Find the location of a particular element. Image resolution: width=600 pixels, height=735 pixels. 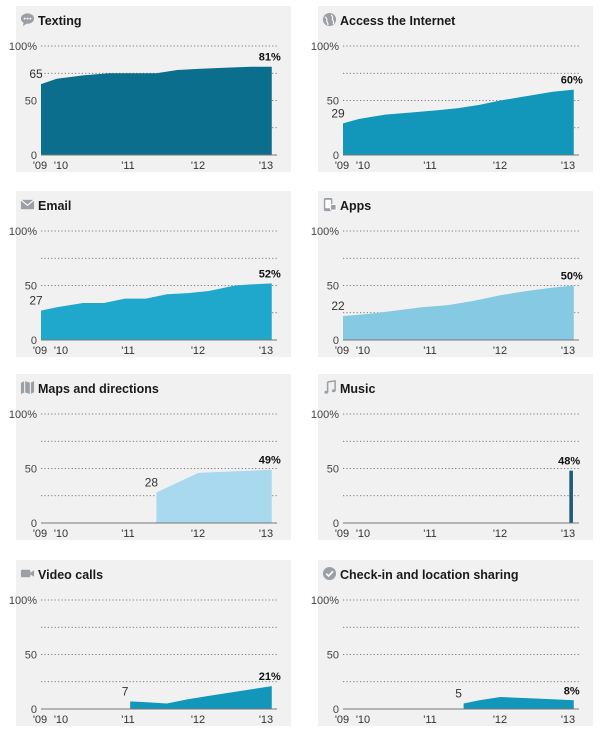

chart-svg: 0 50 100% '09 '10 '11 '12 '13 7 21% is located at coordinates (145, 660).